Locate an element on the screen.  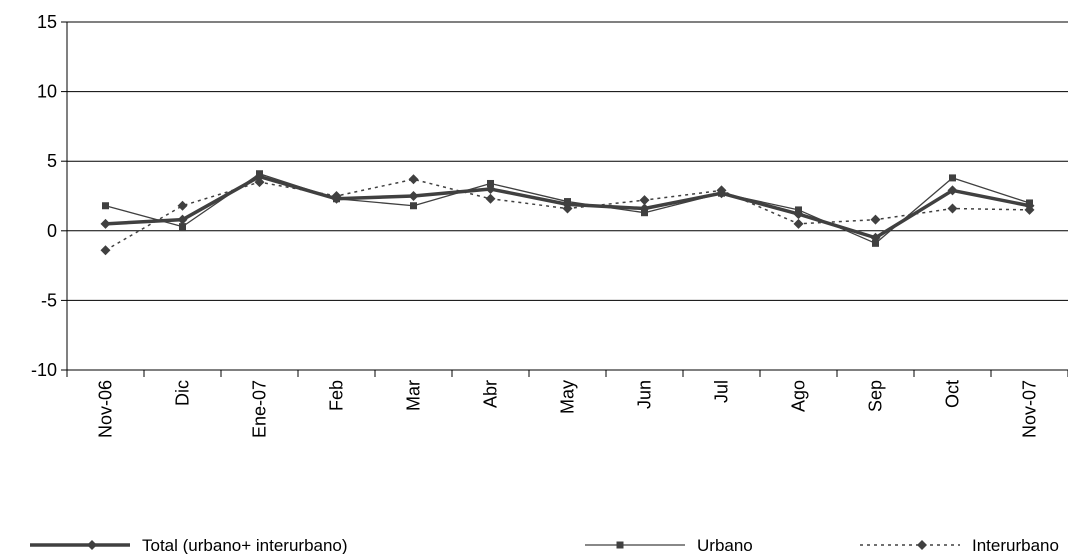
x-tick-label: Feb is located at coordinates (337, 395).